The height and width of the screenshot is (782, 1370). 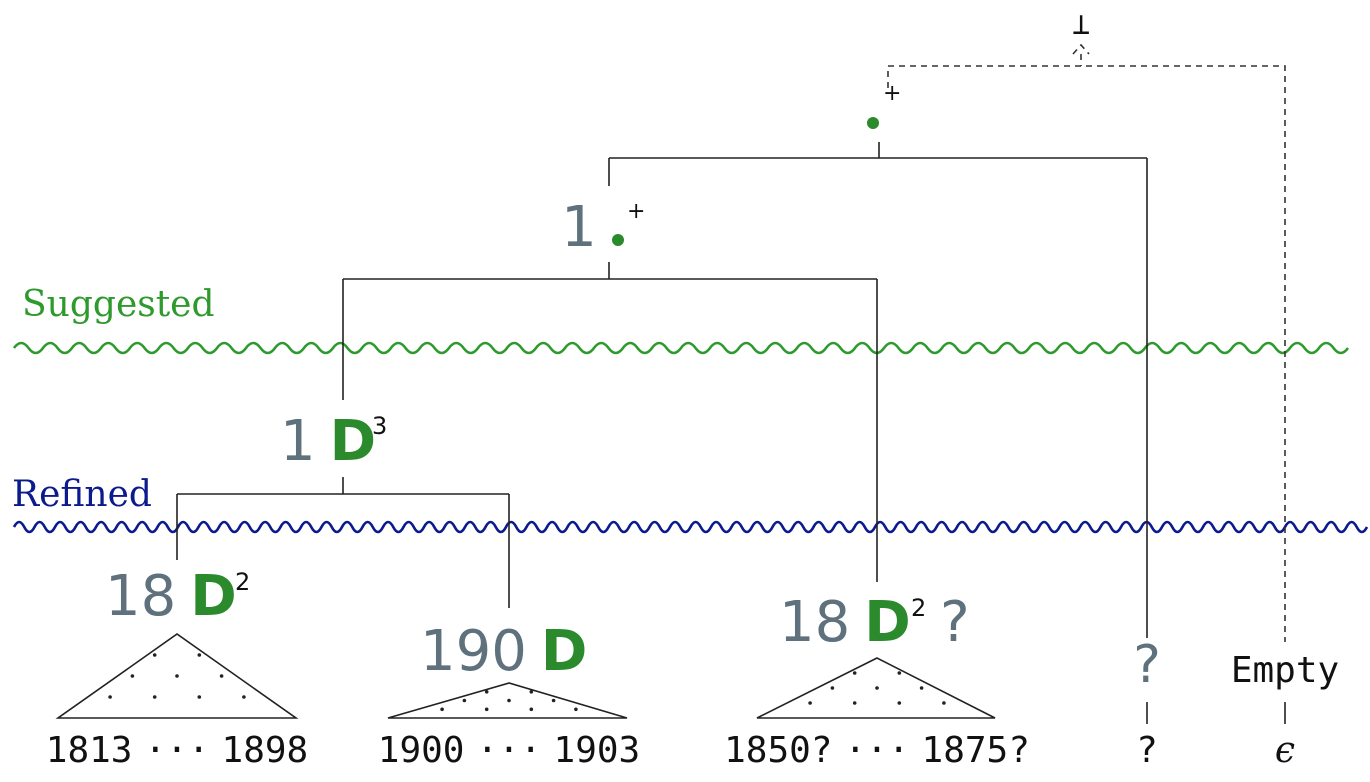 I want to click on leaf-1-range: 1813 ··· 1898, so click(x=177, y=750).